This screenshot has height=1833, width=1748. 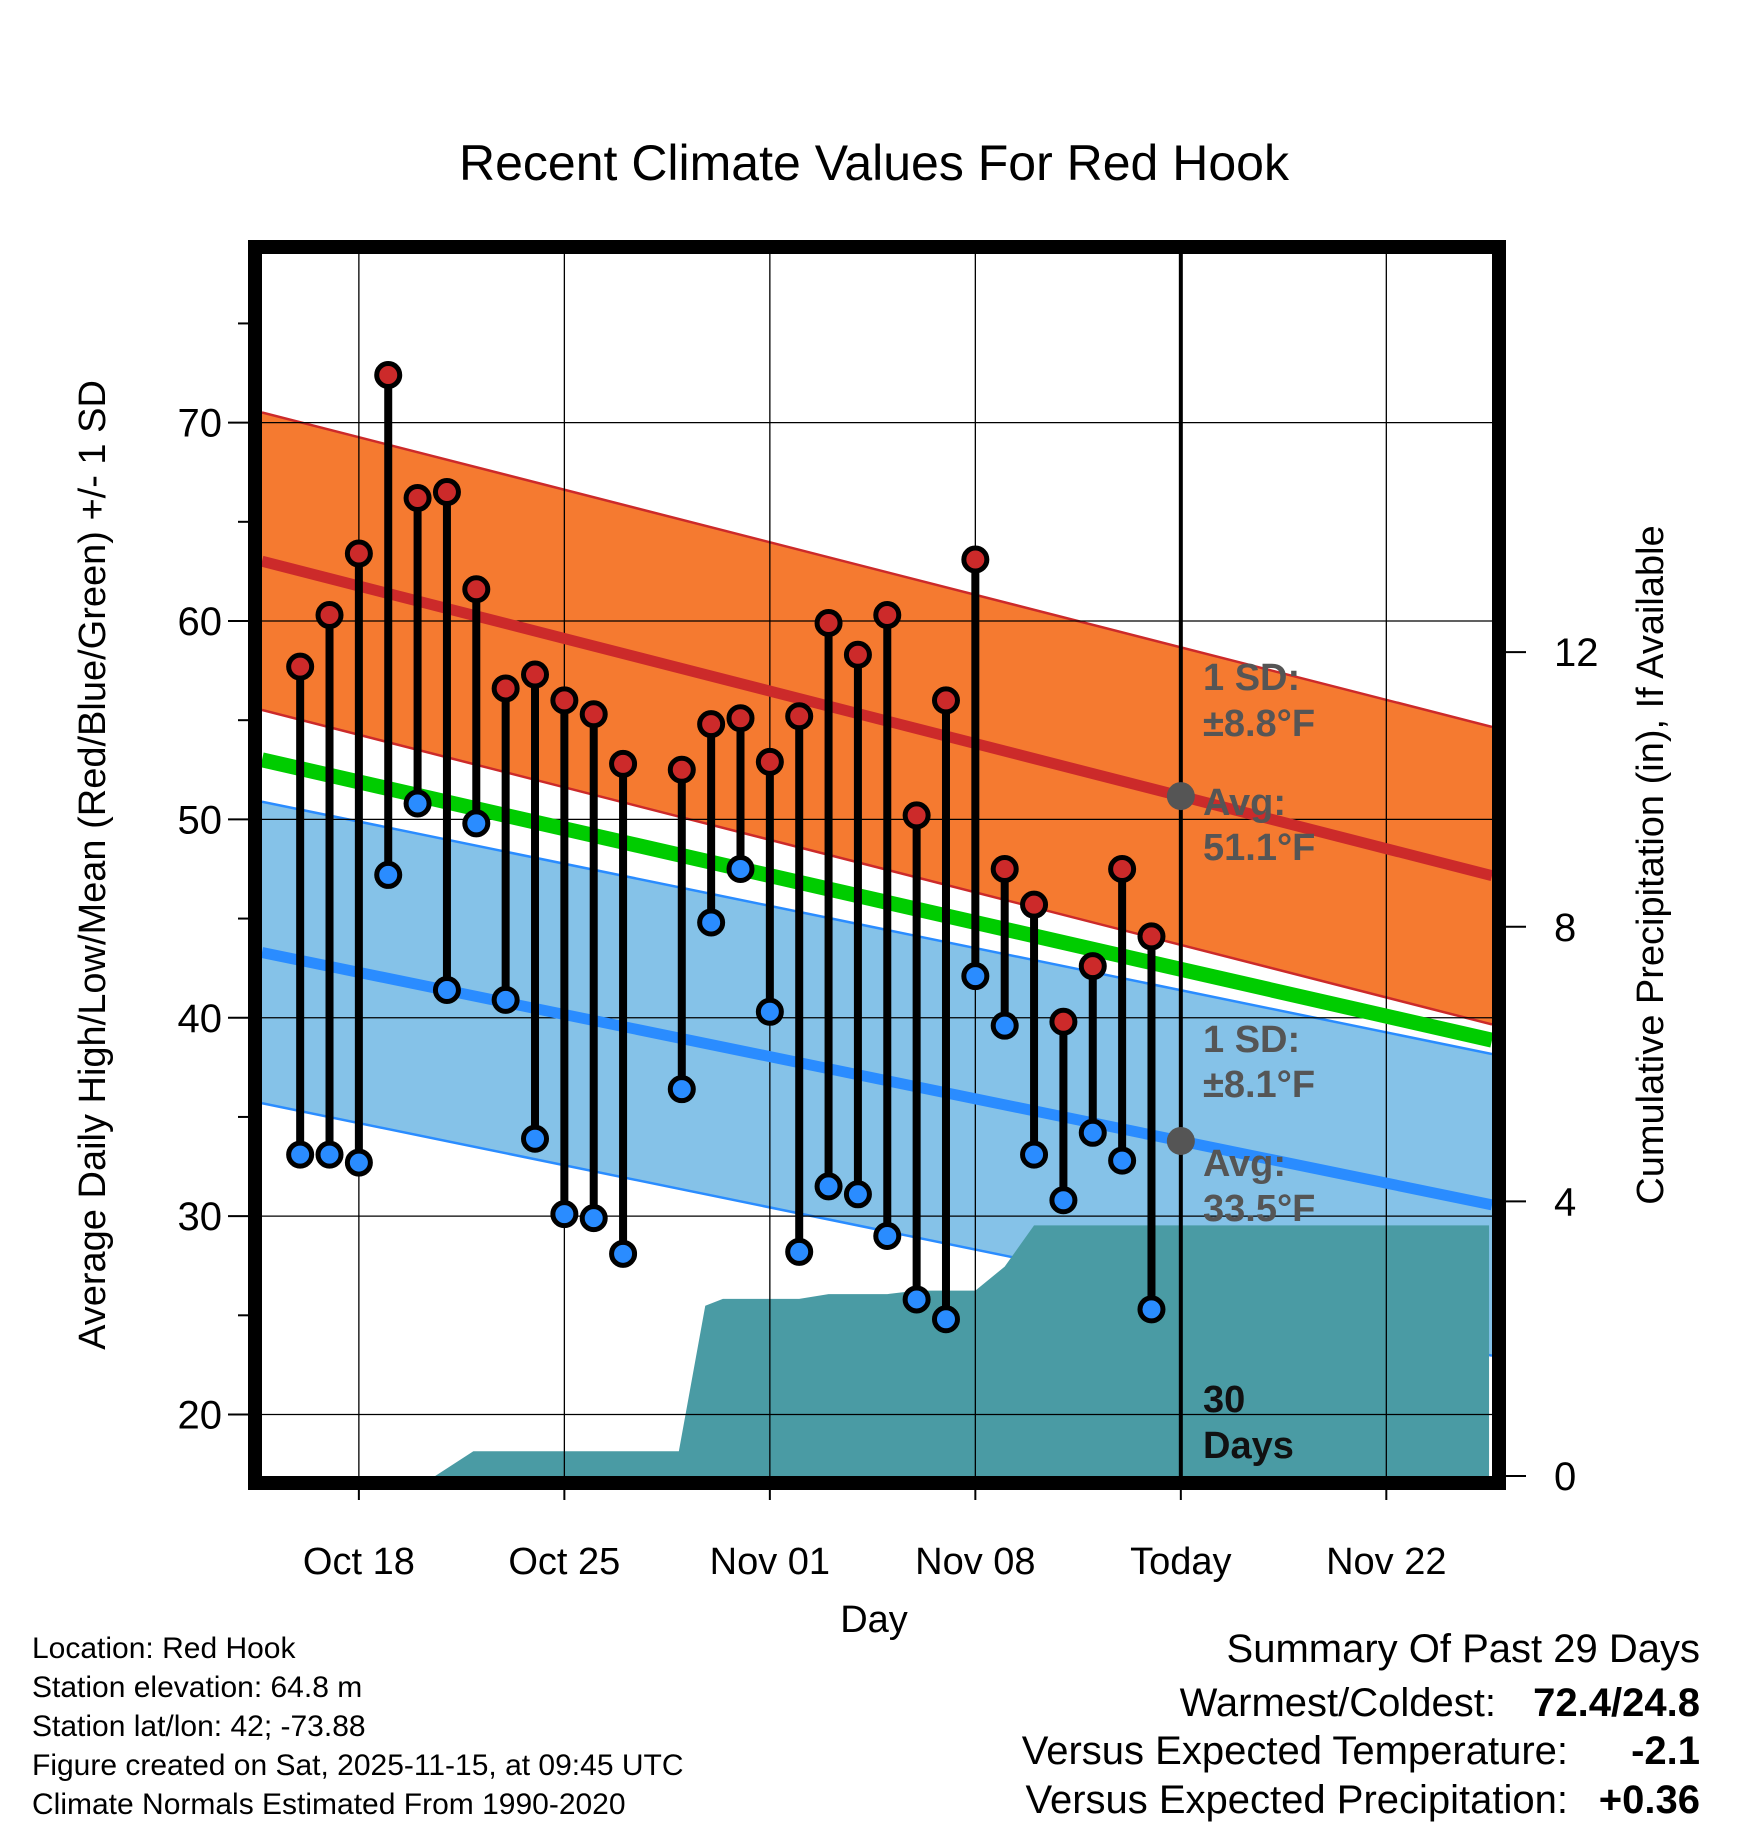 What do you see at coordinates (1259, 1085) in the screenshot?
I see `low-sd-value: ±8.1°F` at bounding box center [1259, 1085].